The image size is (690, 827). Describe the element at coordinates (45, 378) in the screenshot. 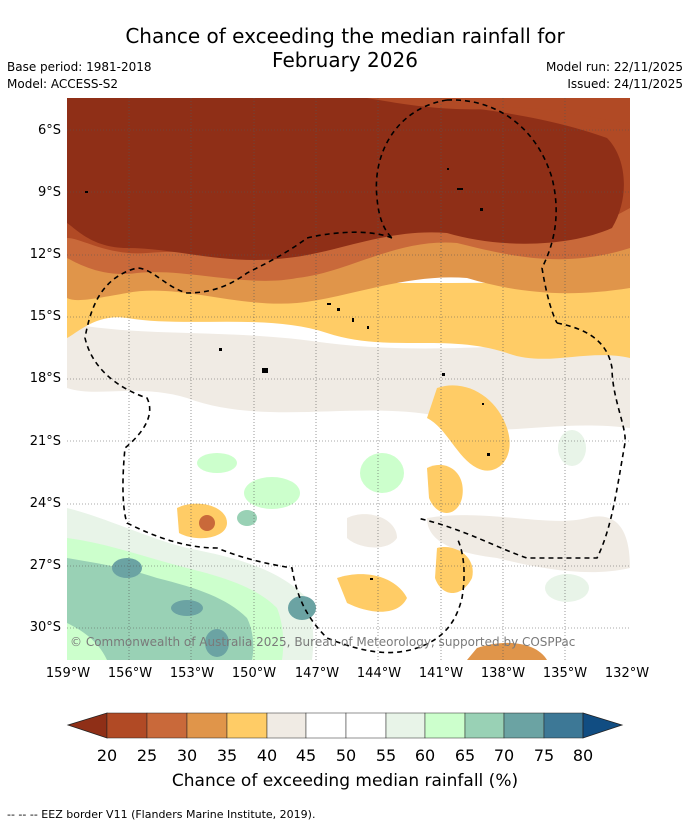

I see `lat-label-18s: 18°S` at that location.